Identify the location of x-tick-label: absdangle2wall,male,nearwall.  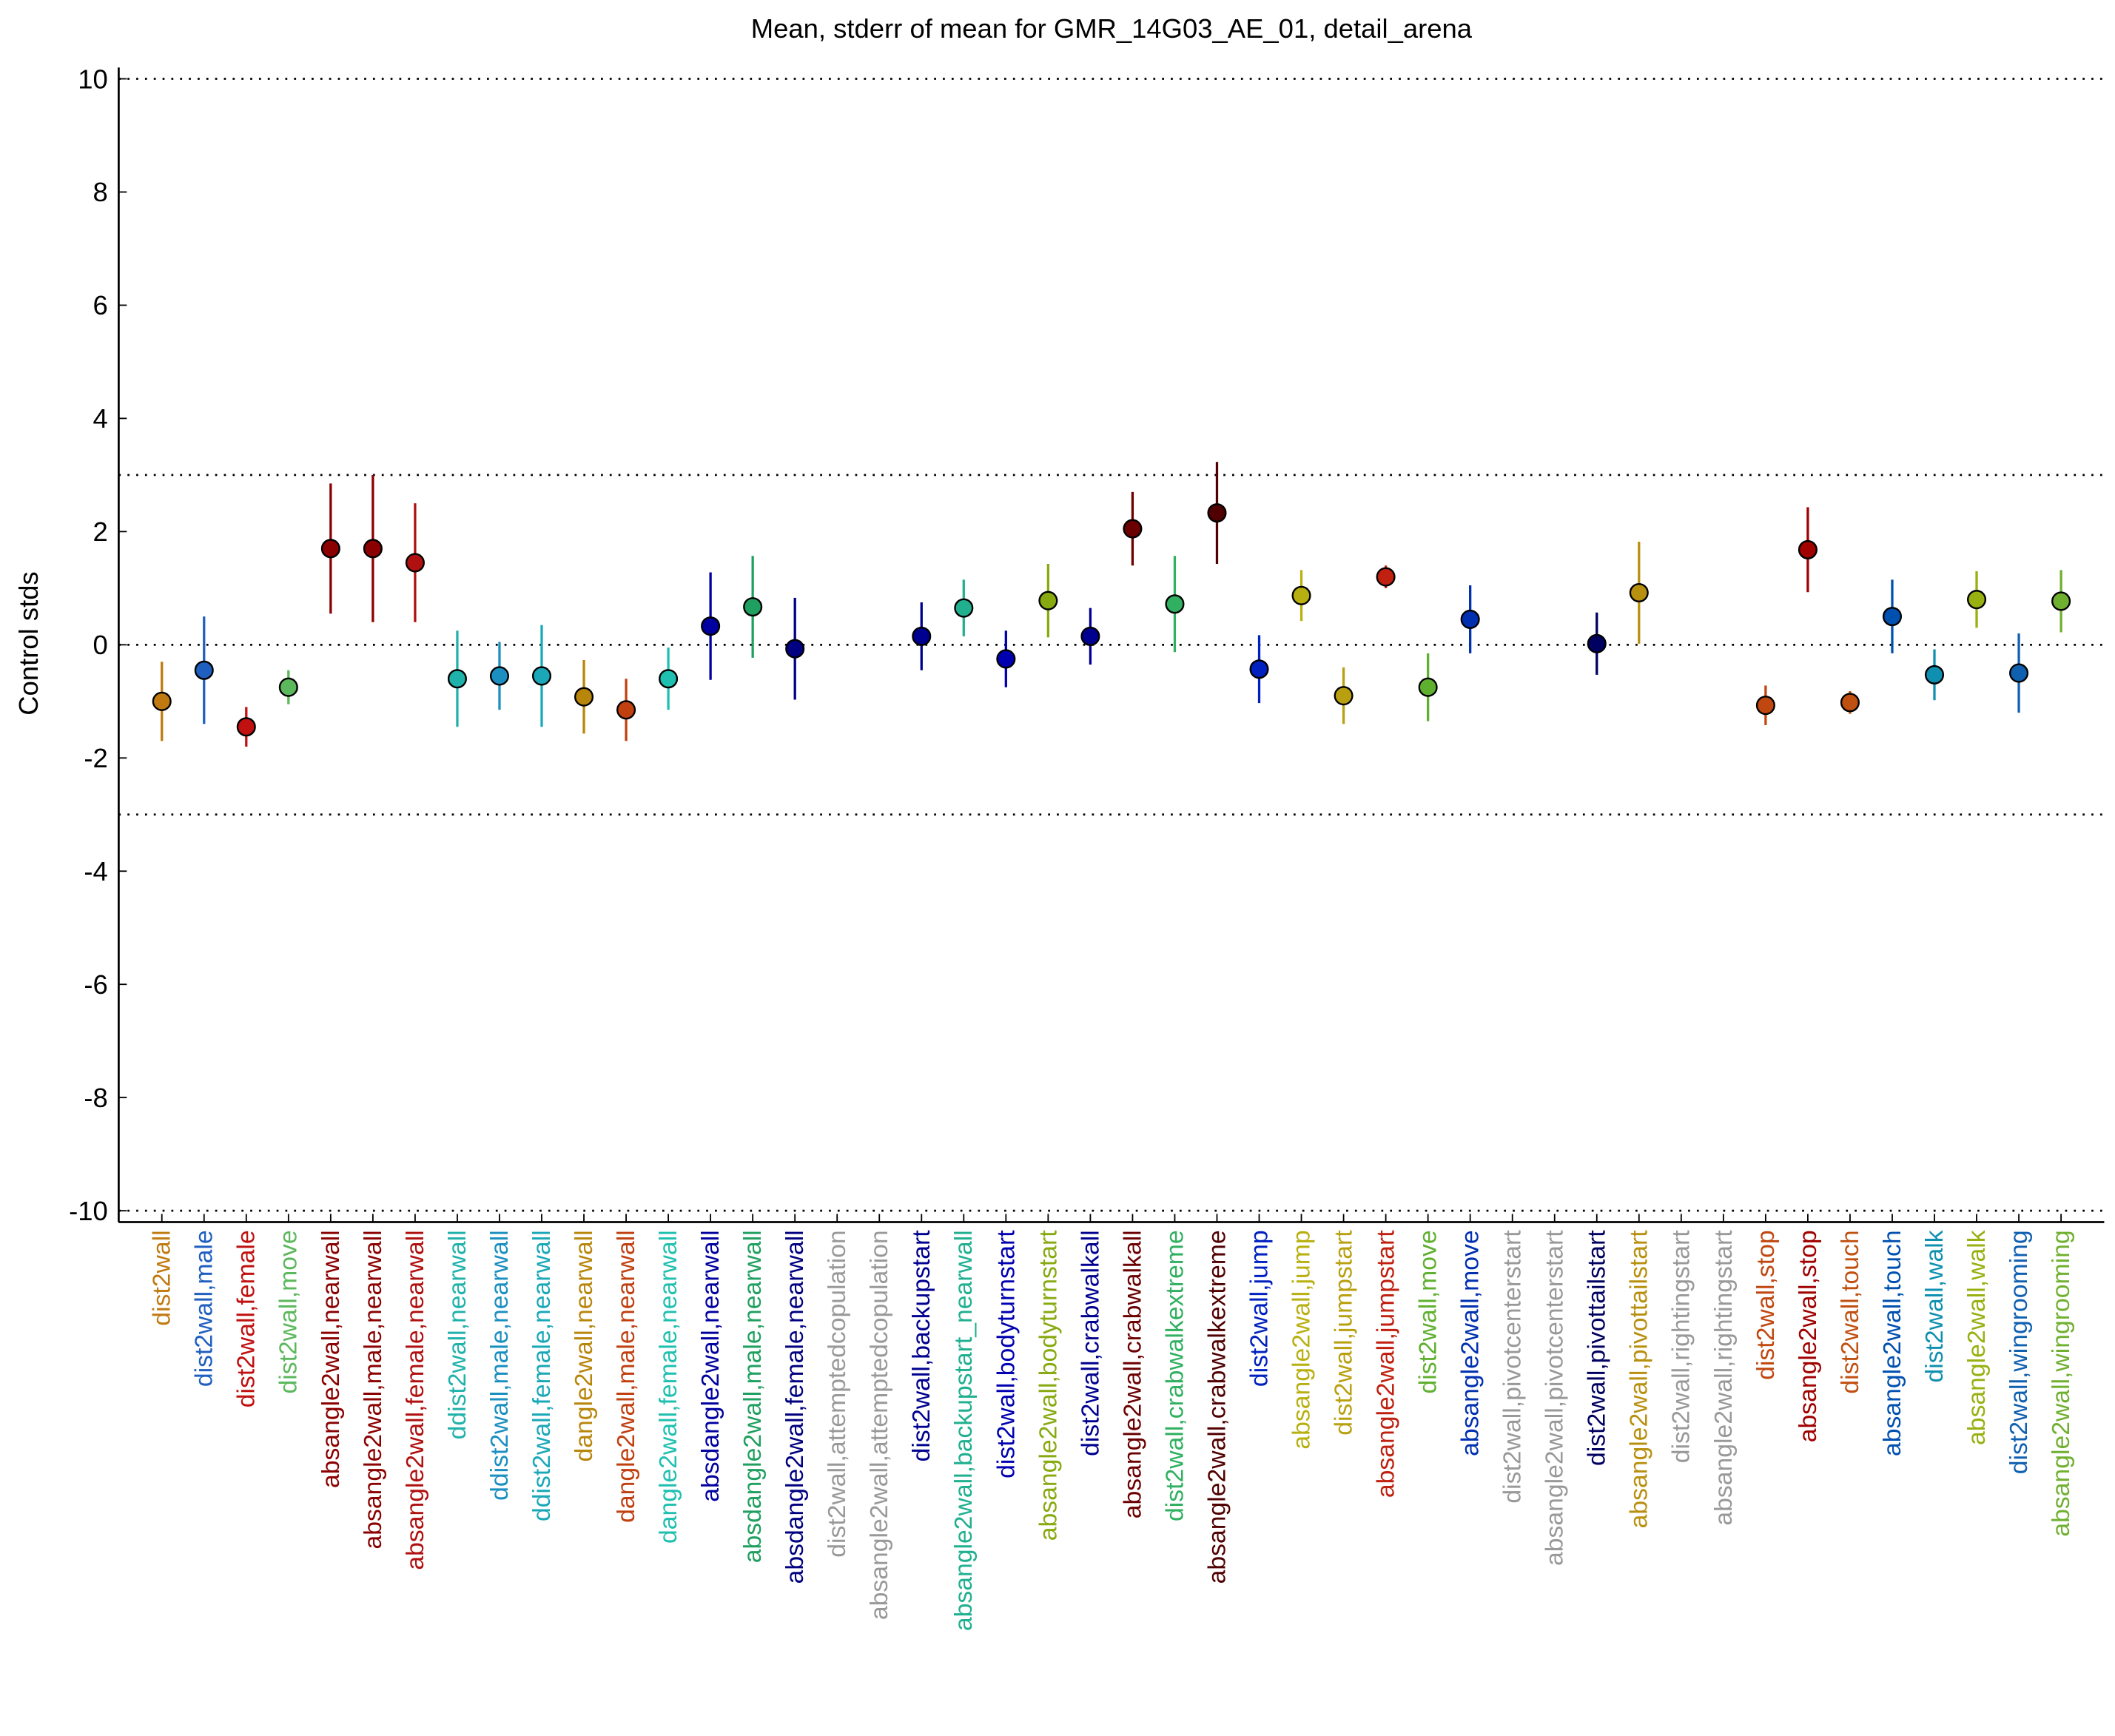
(753, 1396).